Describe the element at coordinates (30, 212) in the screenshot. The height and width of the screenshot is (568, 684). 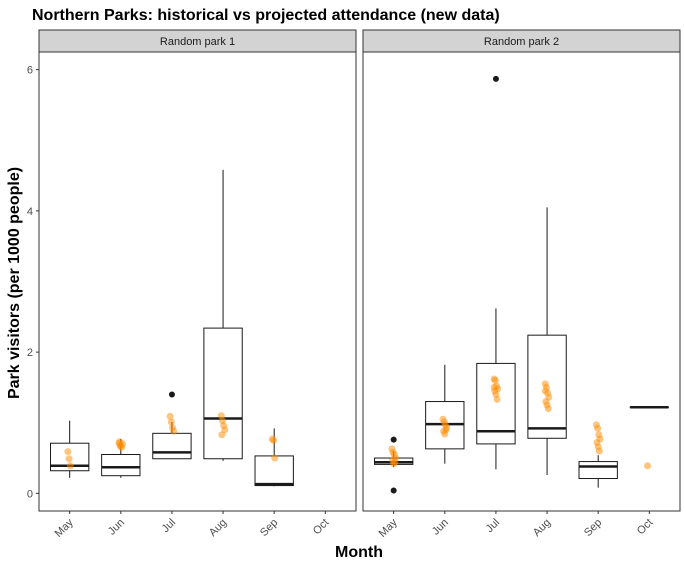
I see `y-tick-label: 4` at that location.